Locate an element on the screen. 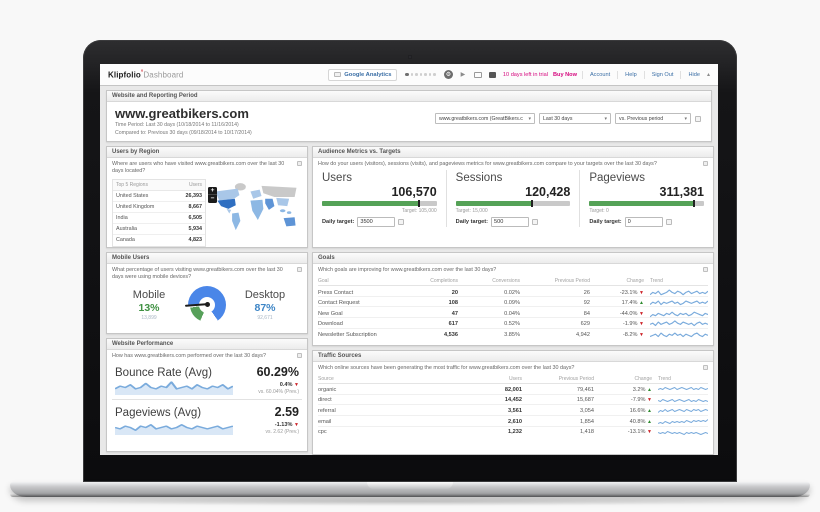 The width and height of the screenshot is (820, 512). trial-countdown: 10 days left in trial is located at coordinates (525, 74).